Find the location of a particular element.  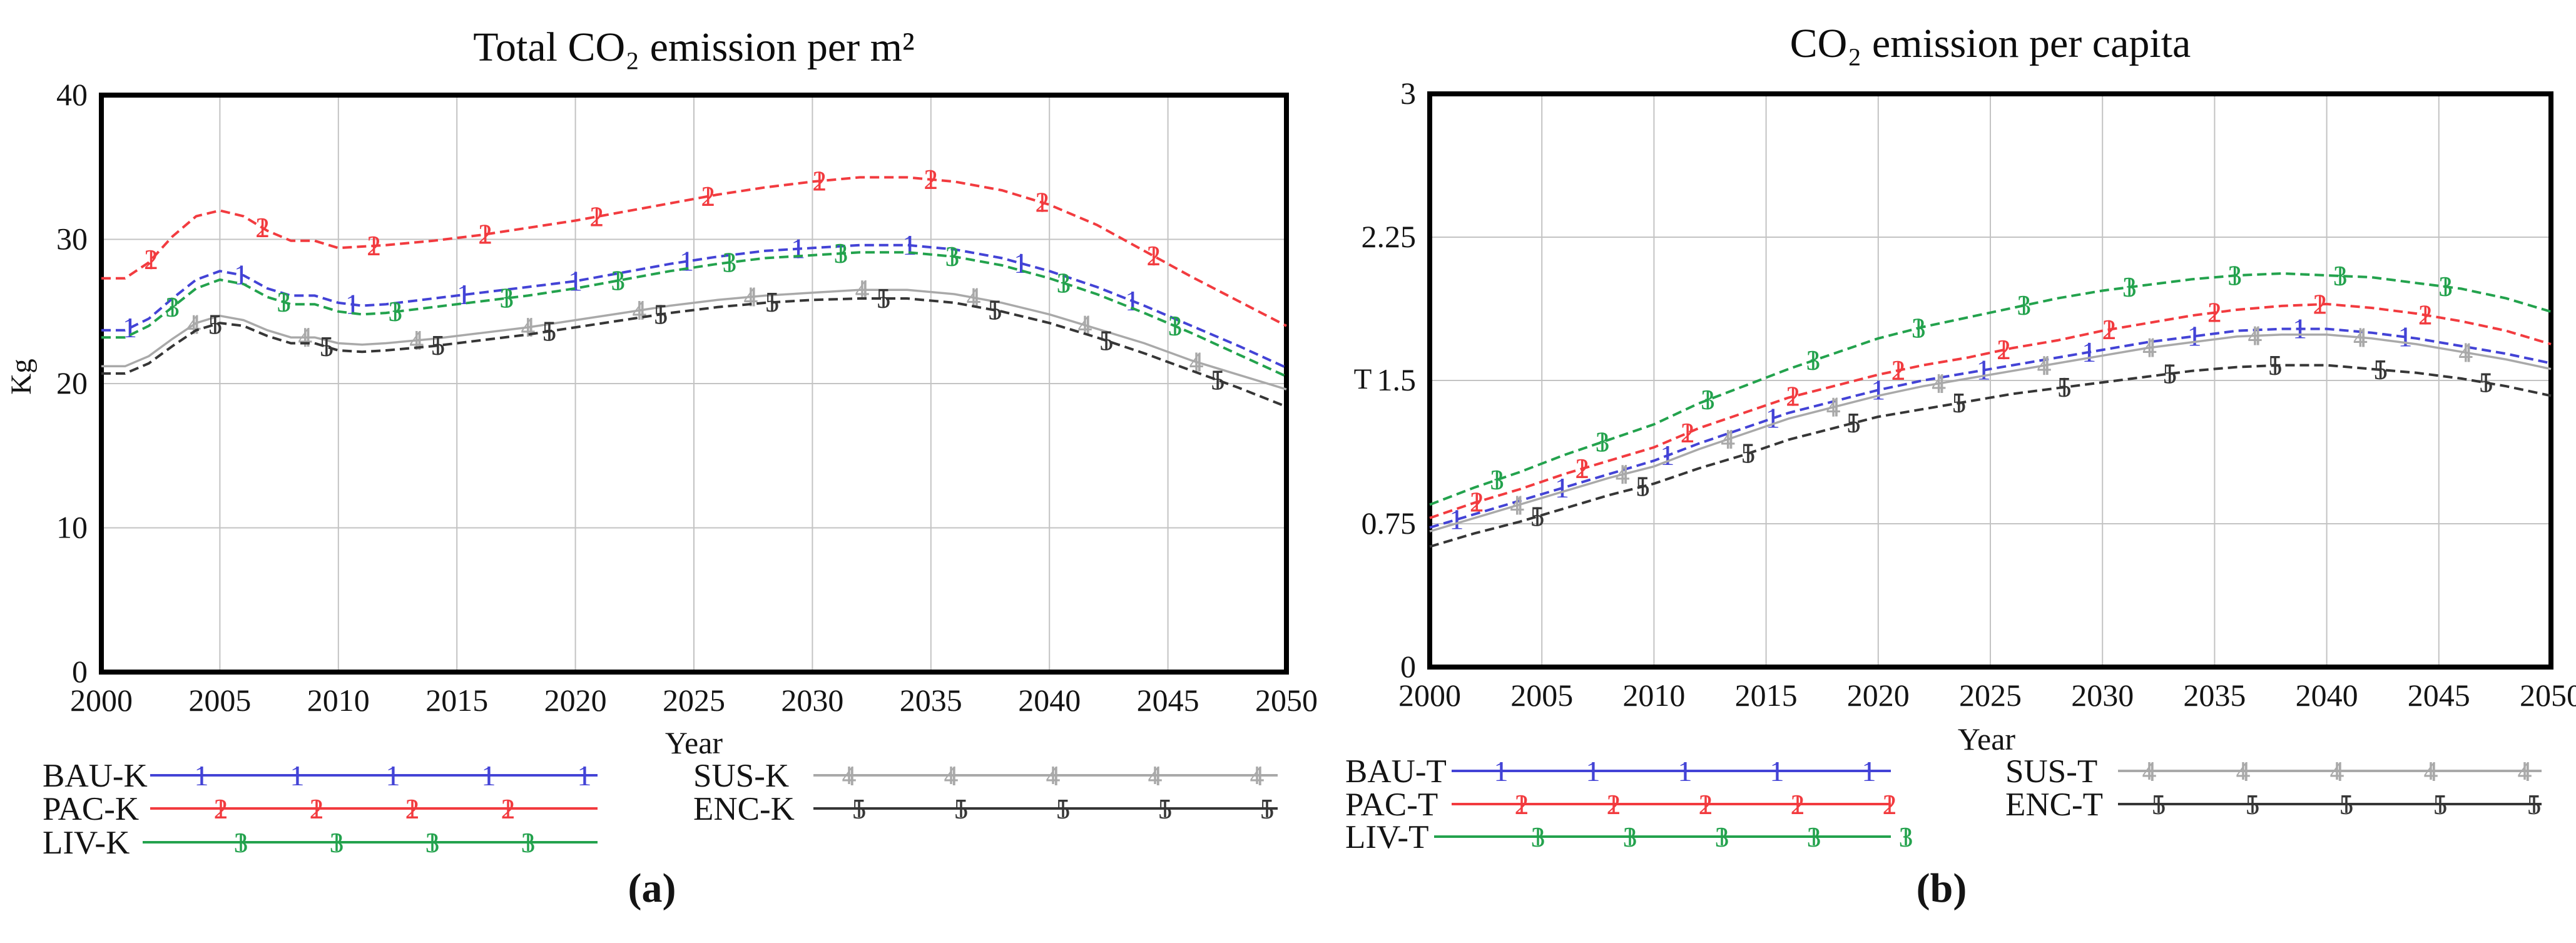

y-tick-labels: 0 10 20 30 40 is located at coordinates (72, 383).